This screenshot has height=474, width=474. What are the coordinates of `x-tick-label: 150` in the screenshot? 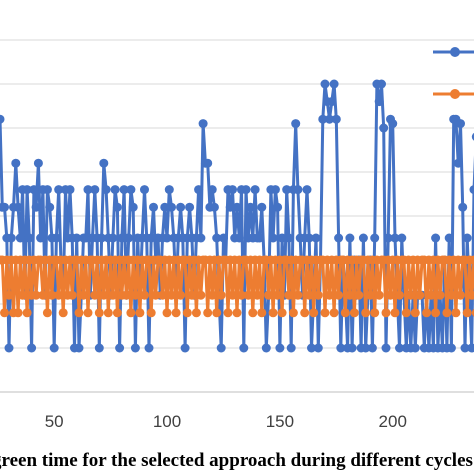 It's located at (280, 421).